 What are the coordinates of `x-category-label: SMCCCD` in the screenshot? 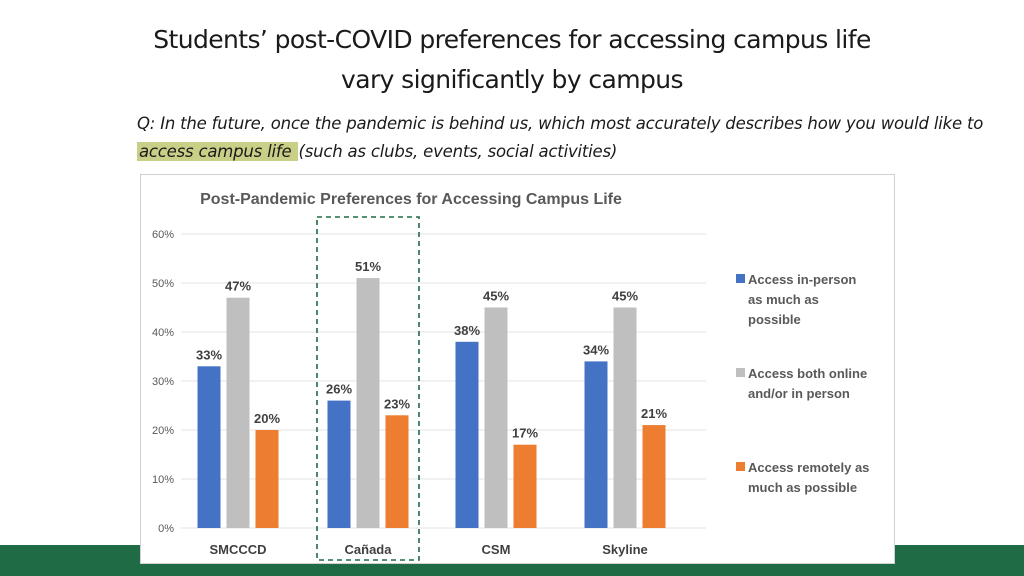 It's located at (237, 549).